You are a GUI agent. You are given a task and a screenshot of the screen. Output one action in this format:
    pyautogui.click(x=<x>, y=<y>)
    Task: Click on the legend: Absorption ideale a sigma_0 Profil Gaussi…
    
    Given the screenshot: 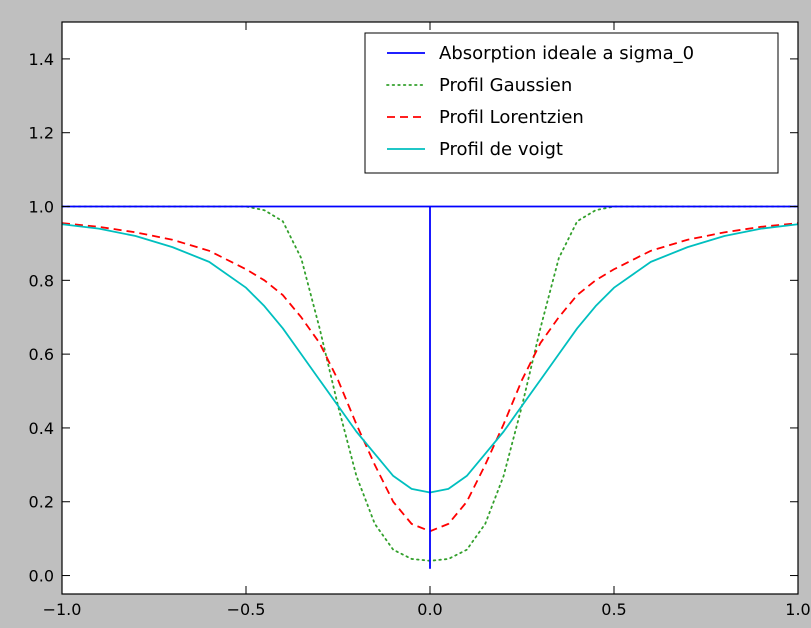 What is the action you would take?
    pyautogui.click(x=571, y=103)
    